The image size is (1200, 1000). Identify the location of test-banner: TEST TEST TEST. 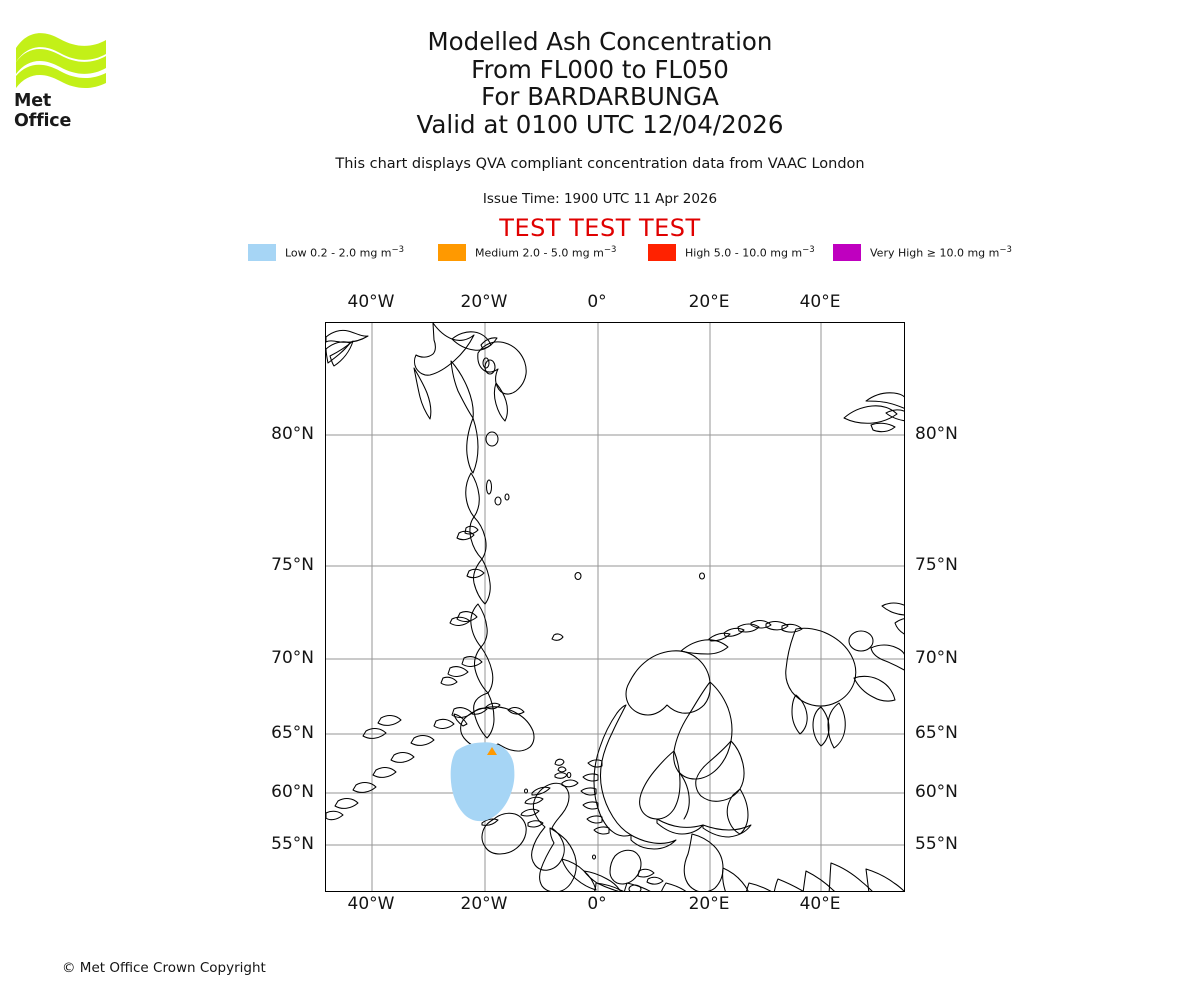
(600, 228).